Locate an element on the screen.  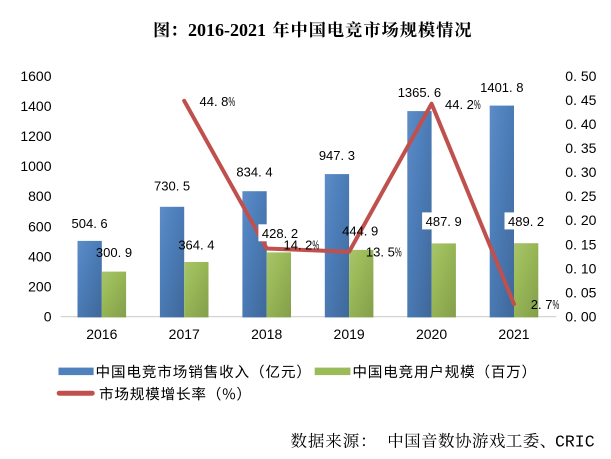
svg-text: 444. 9 is located at coordinates (360, 230).